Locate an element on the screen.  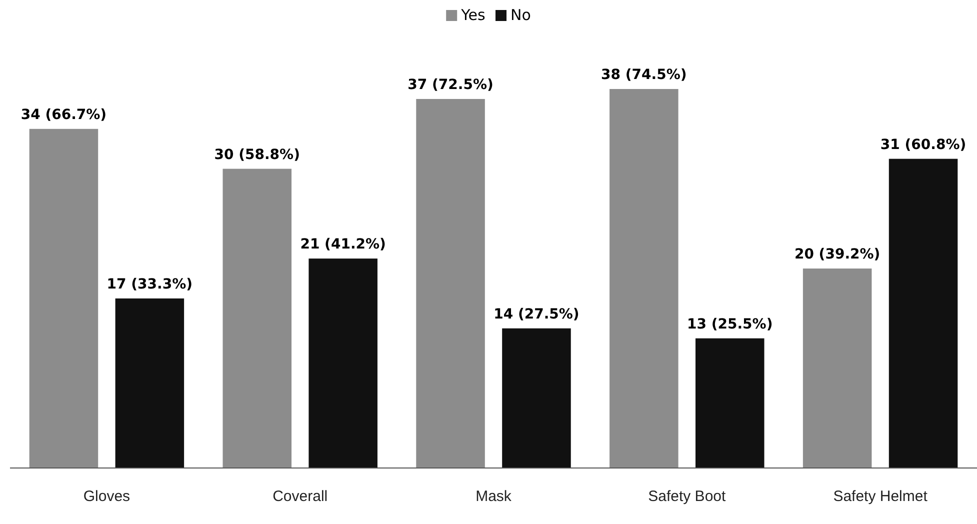
data-label: 21 (41.2%) is located at coordinates (343, 244).